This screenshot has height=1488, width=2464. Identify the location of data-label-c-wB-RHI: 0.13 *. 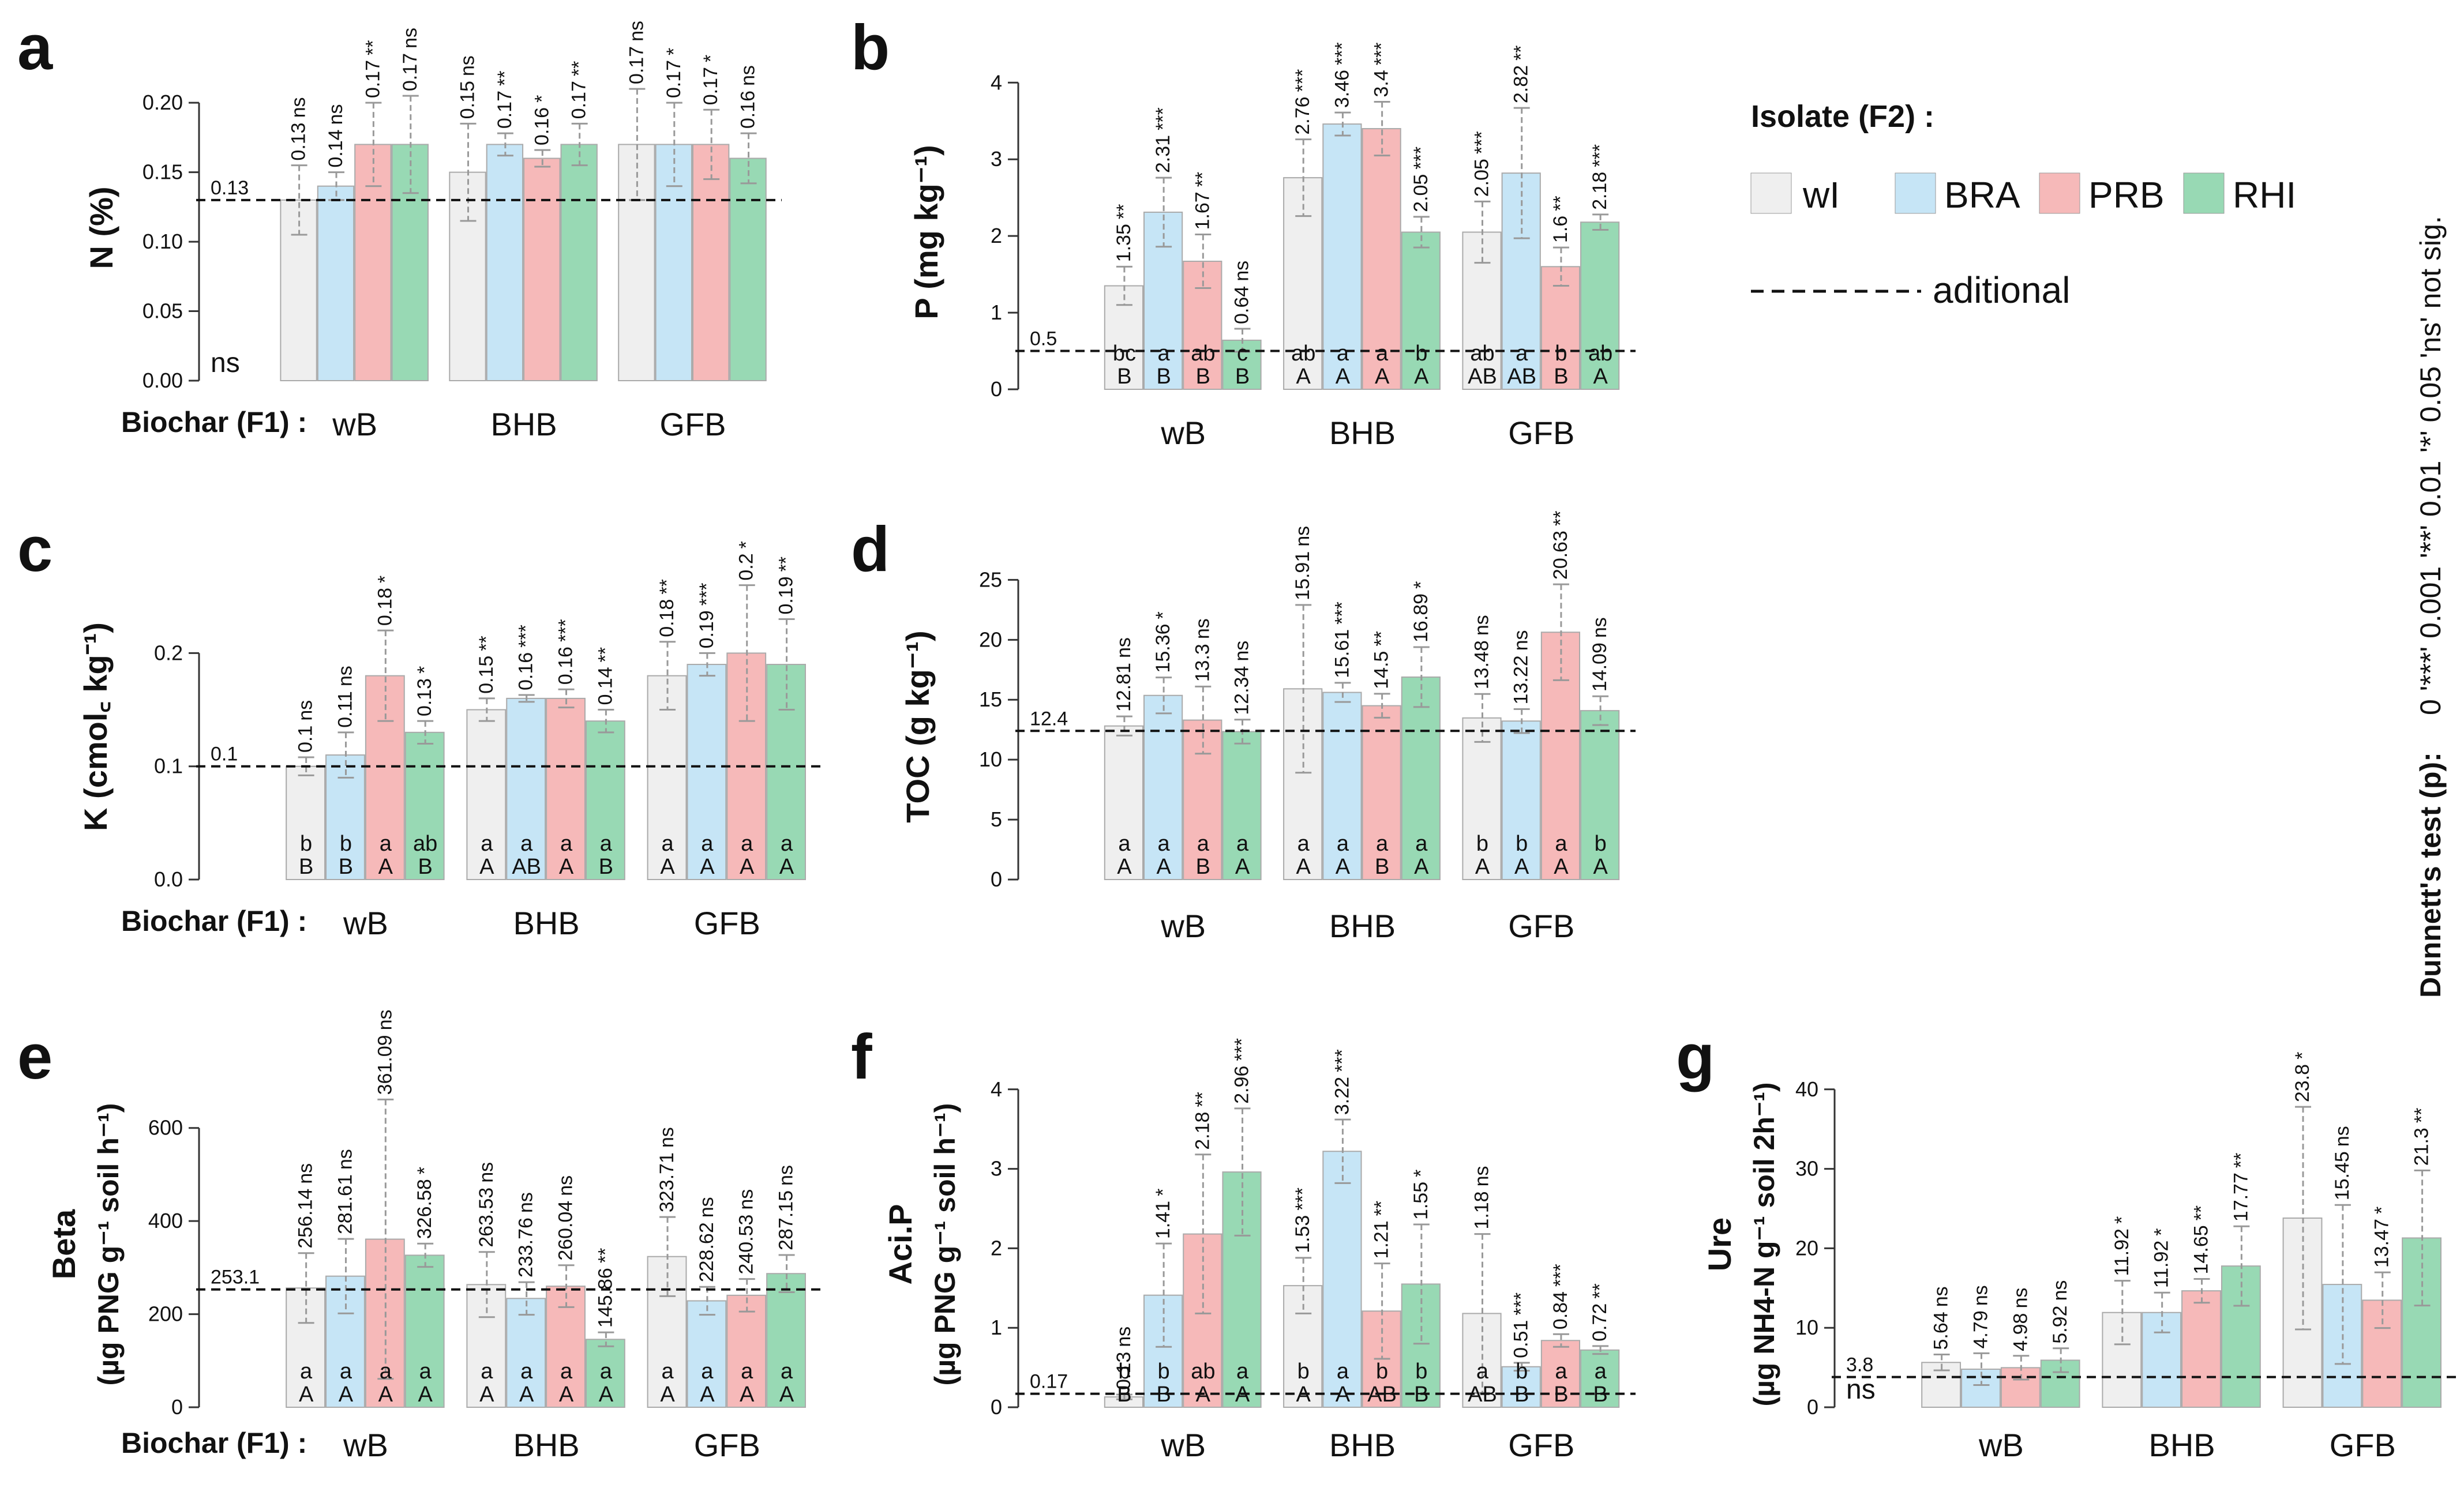
(425, 691).